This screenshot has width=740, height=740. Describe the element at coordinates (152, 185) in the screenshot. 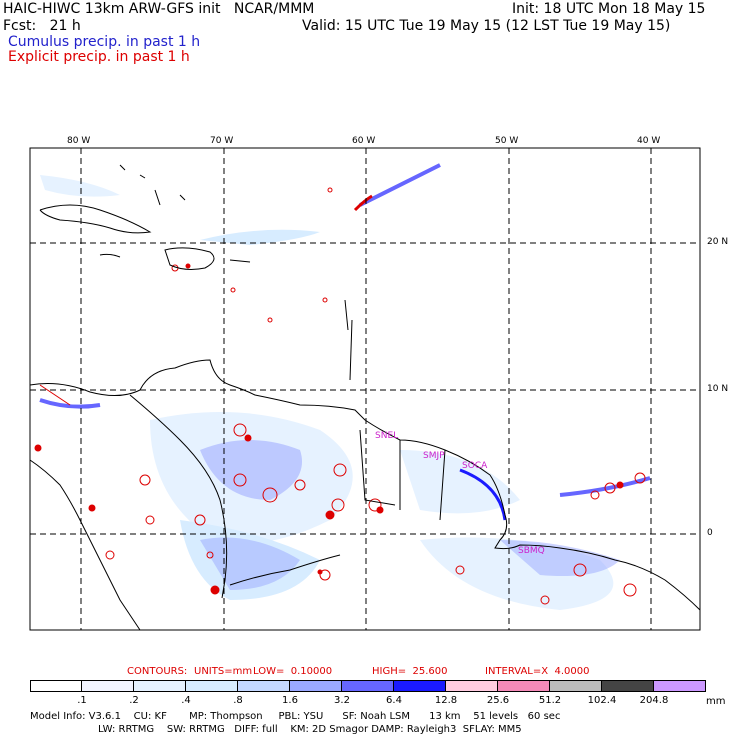

I see `bahamas-coastline` at that location.